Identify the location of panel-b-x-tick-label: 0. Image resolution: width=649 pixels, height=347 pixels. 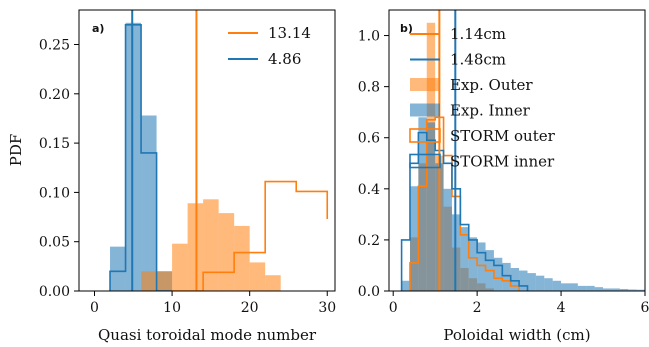
(393, 308).